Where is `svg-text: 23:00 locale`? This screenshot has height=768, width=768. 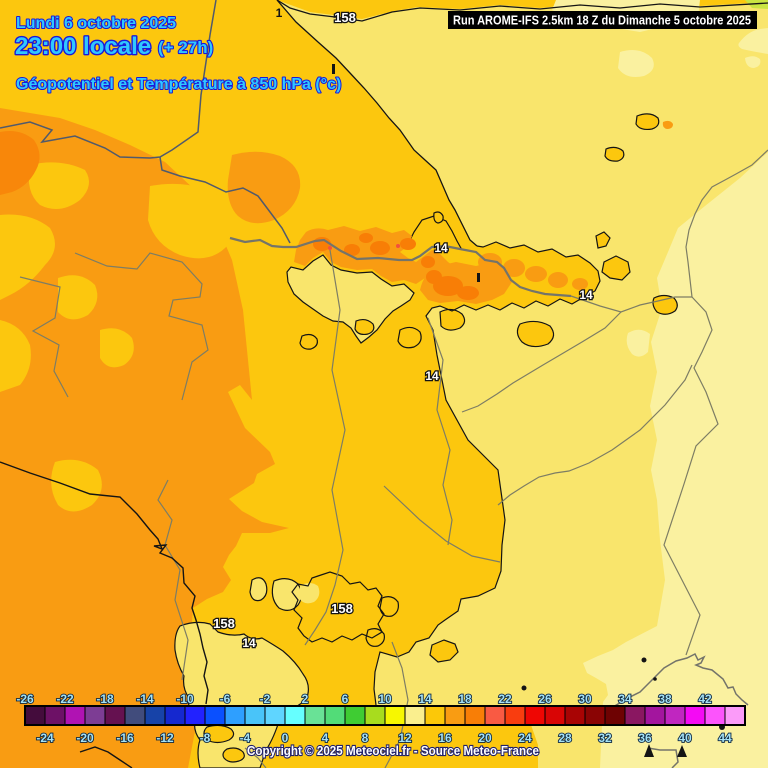
svg-text: 23:00 locale is located at coordinates (83, 46).